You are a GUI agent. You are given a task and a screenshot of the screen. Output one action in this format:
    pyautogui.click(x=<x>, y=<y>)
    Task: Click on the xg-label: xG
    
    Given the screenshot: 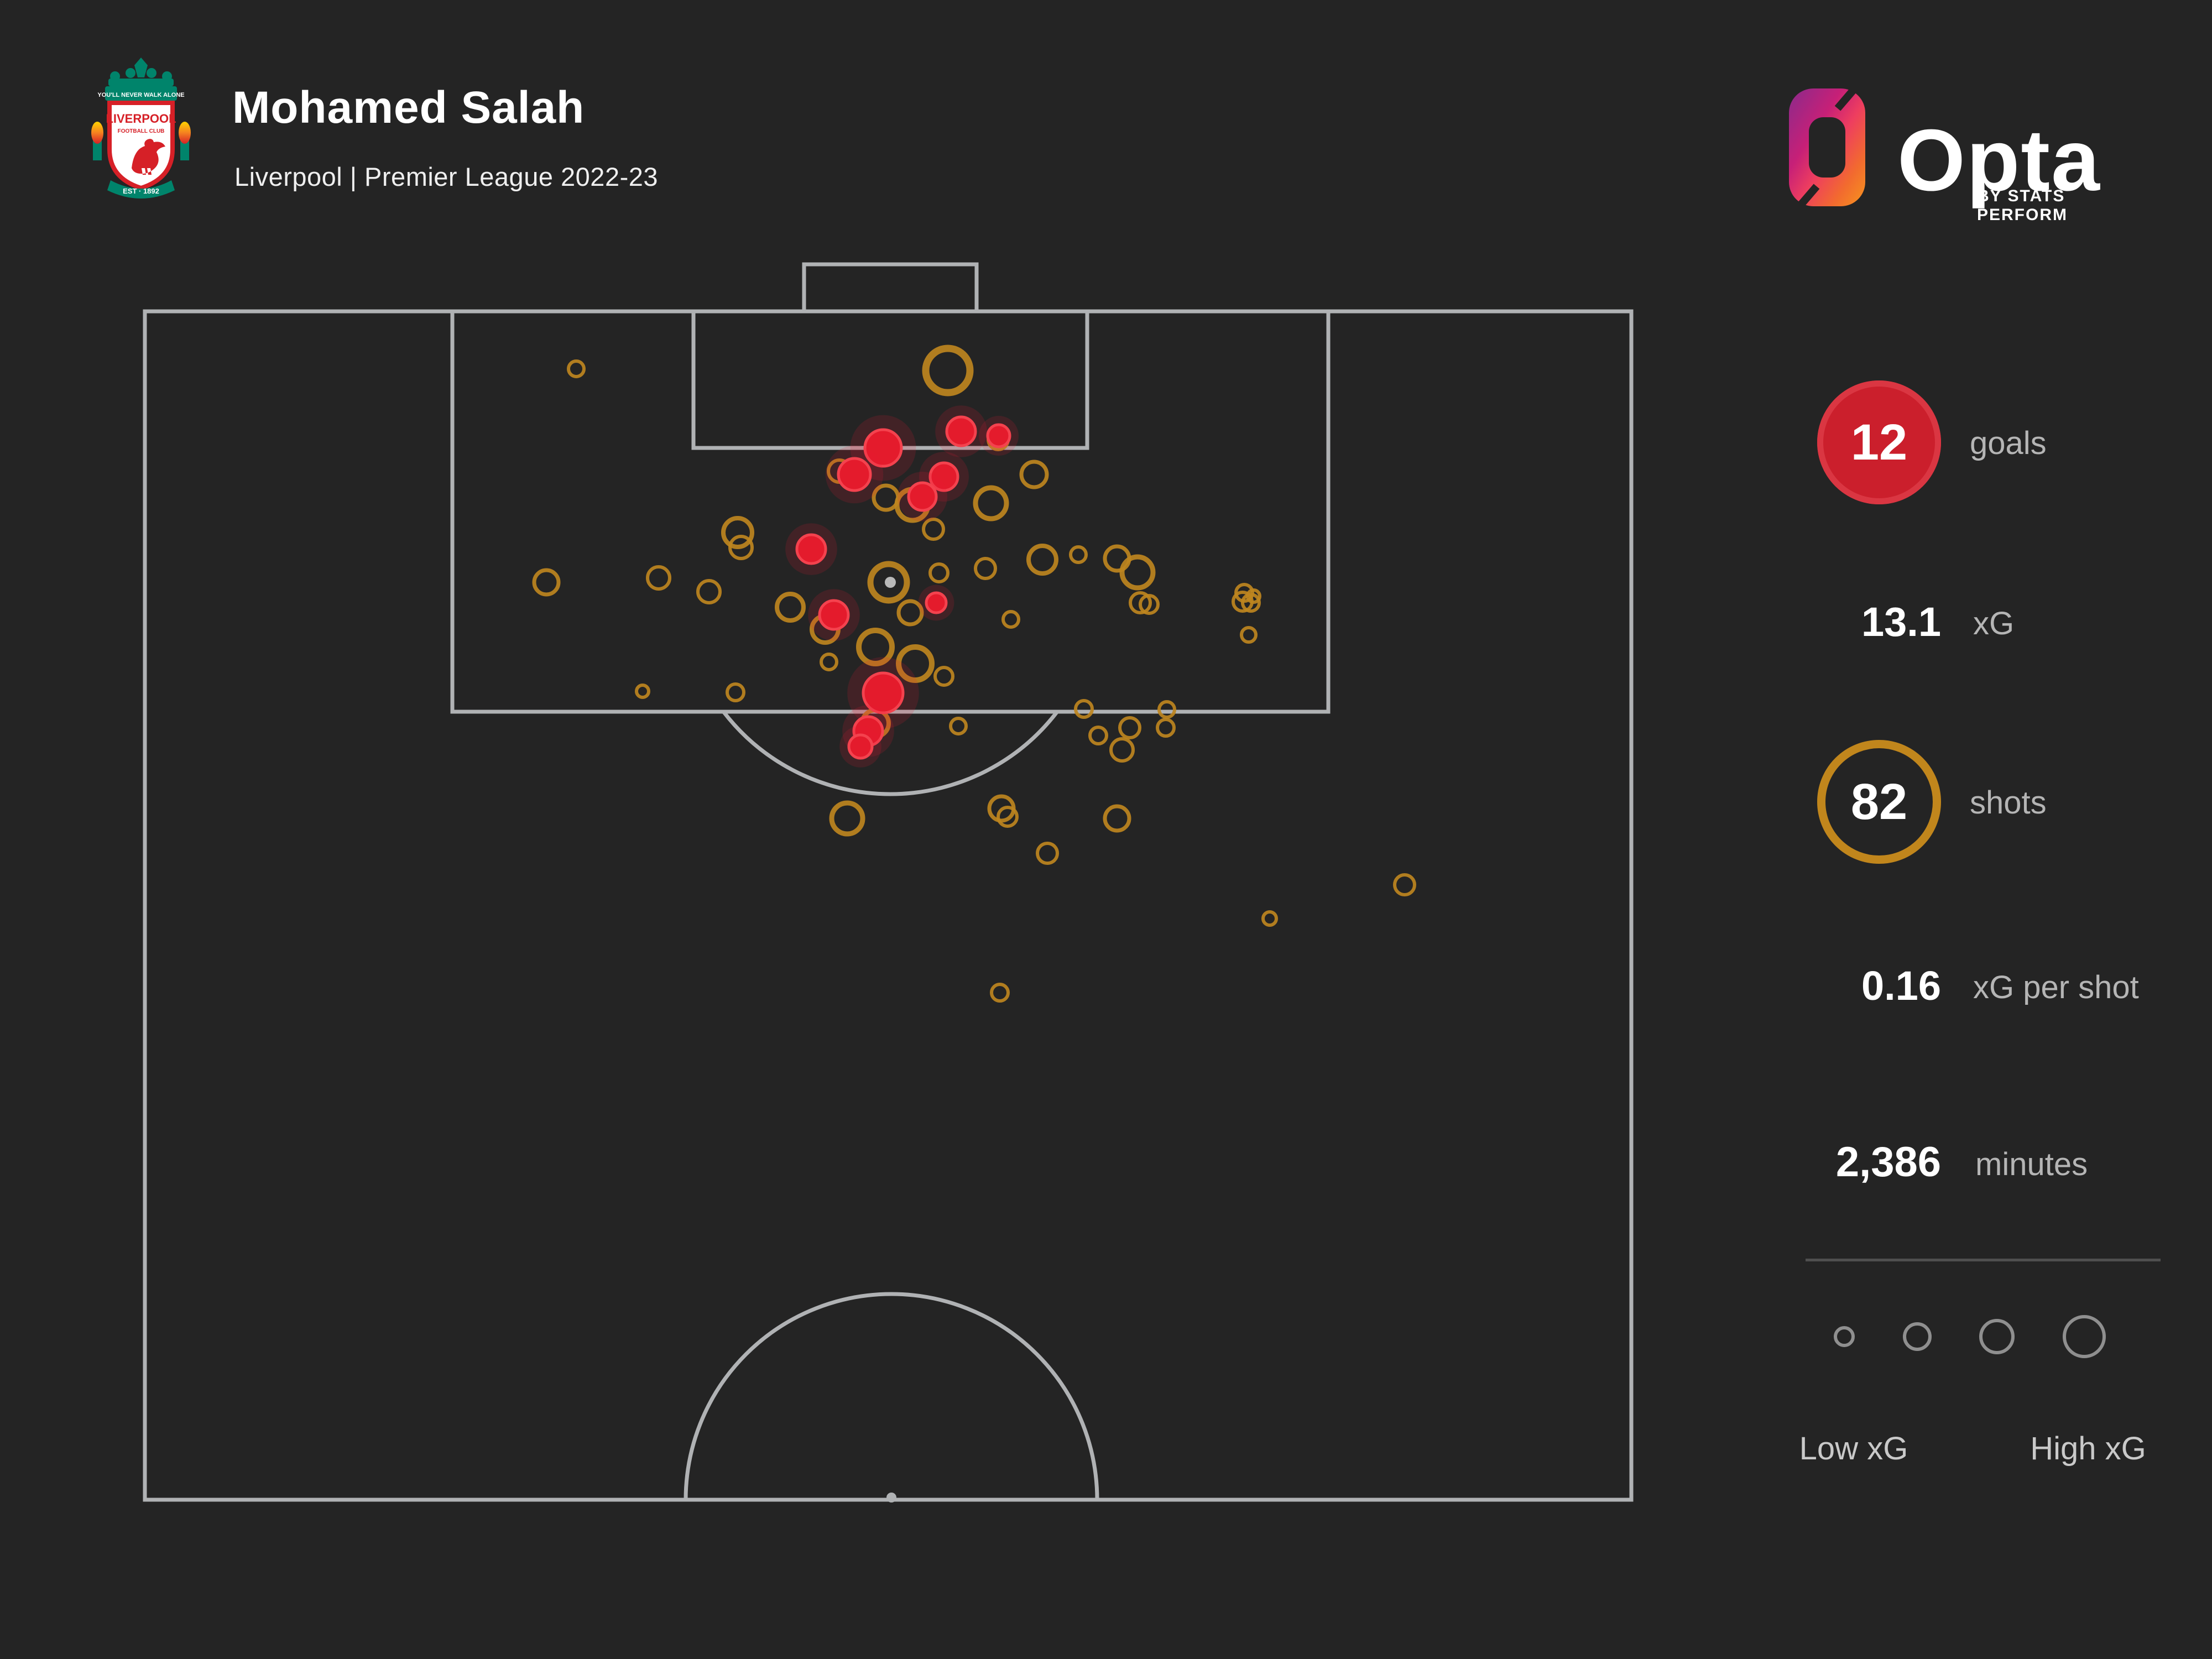 What is the action you would take?
    pyautogui.click(x=1994, y=624)
    